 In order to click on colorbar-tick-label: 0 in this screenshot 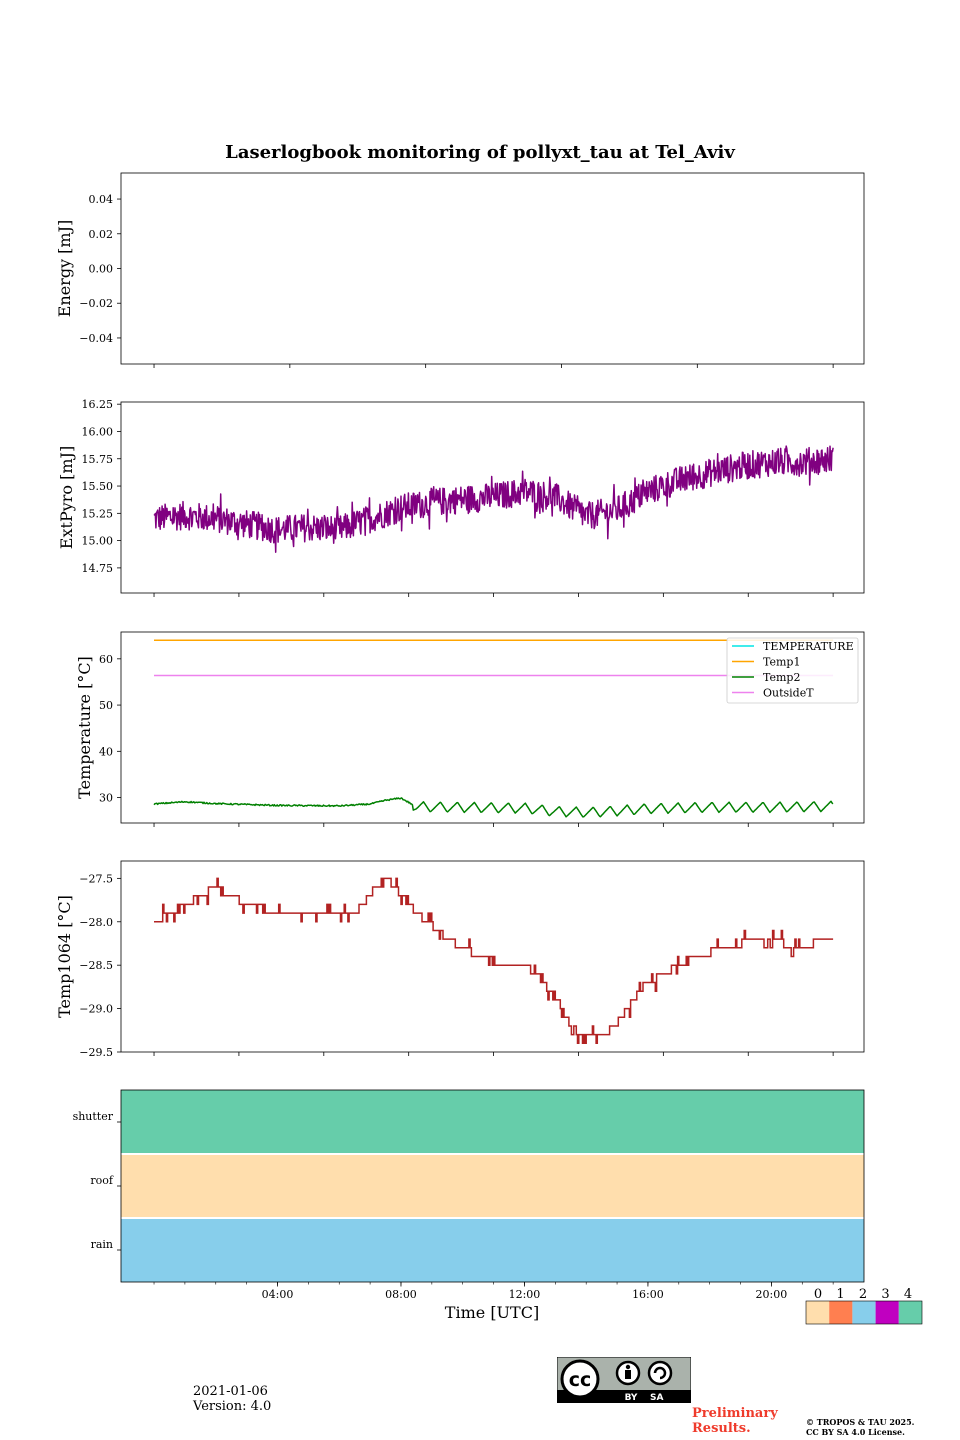, I will do `click(818, 1294)`.